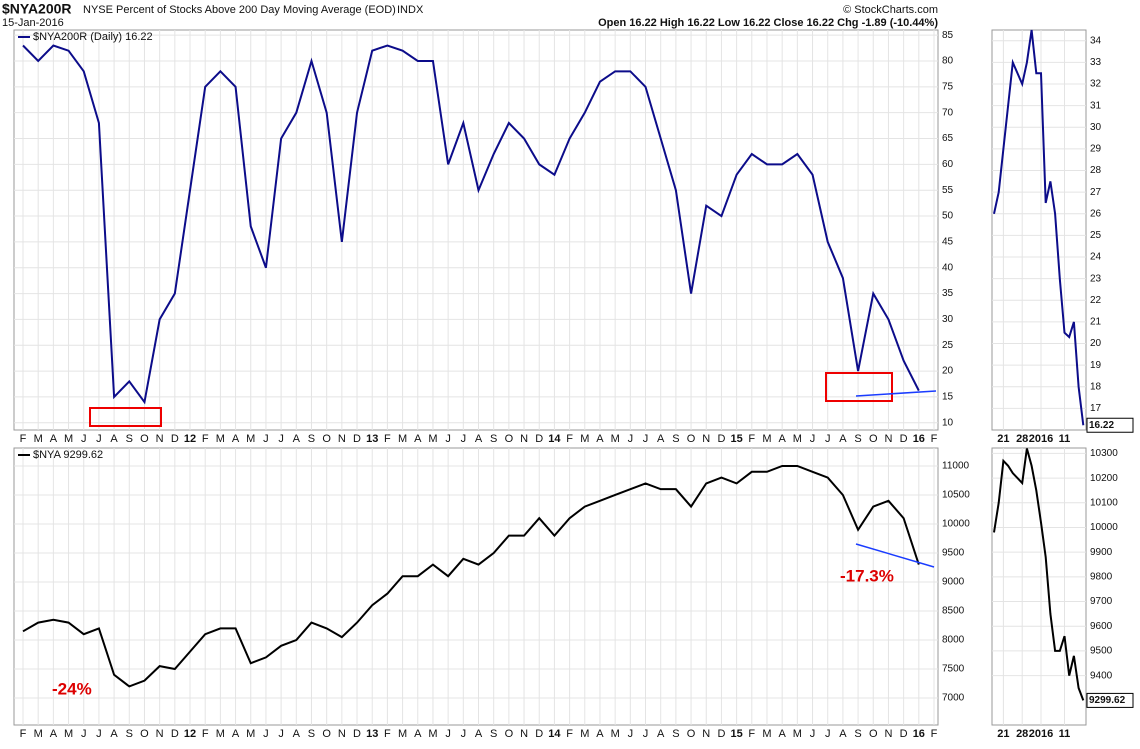  Describe the element at coordinates (948, 35) in the screenshot. I see `y-tick-label: 85` at that location.